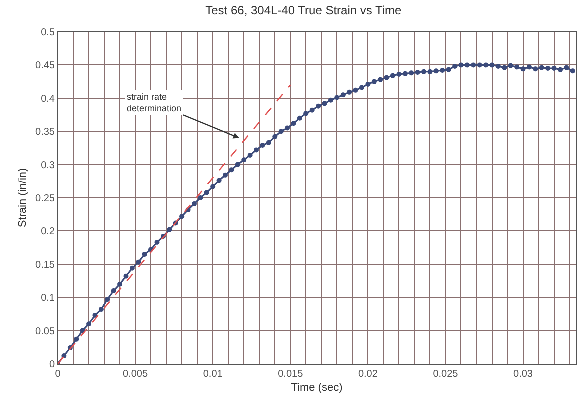  What do you see at coordinates (46, 66) in the screenshot?
I see `y-tick-label: 0.45` at bounding box center [46, 66].